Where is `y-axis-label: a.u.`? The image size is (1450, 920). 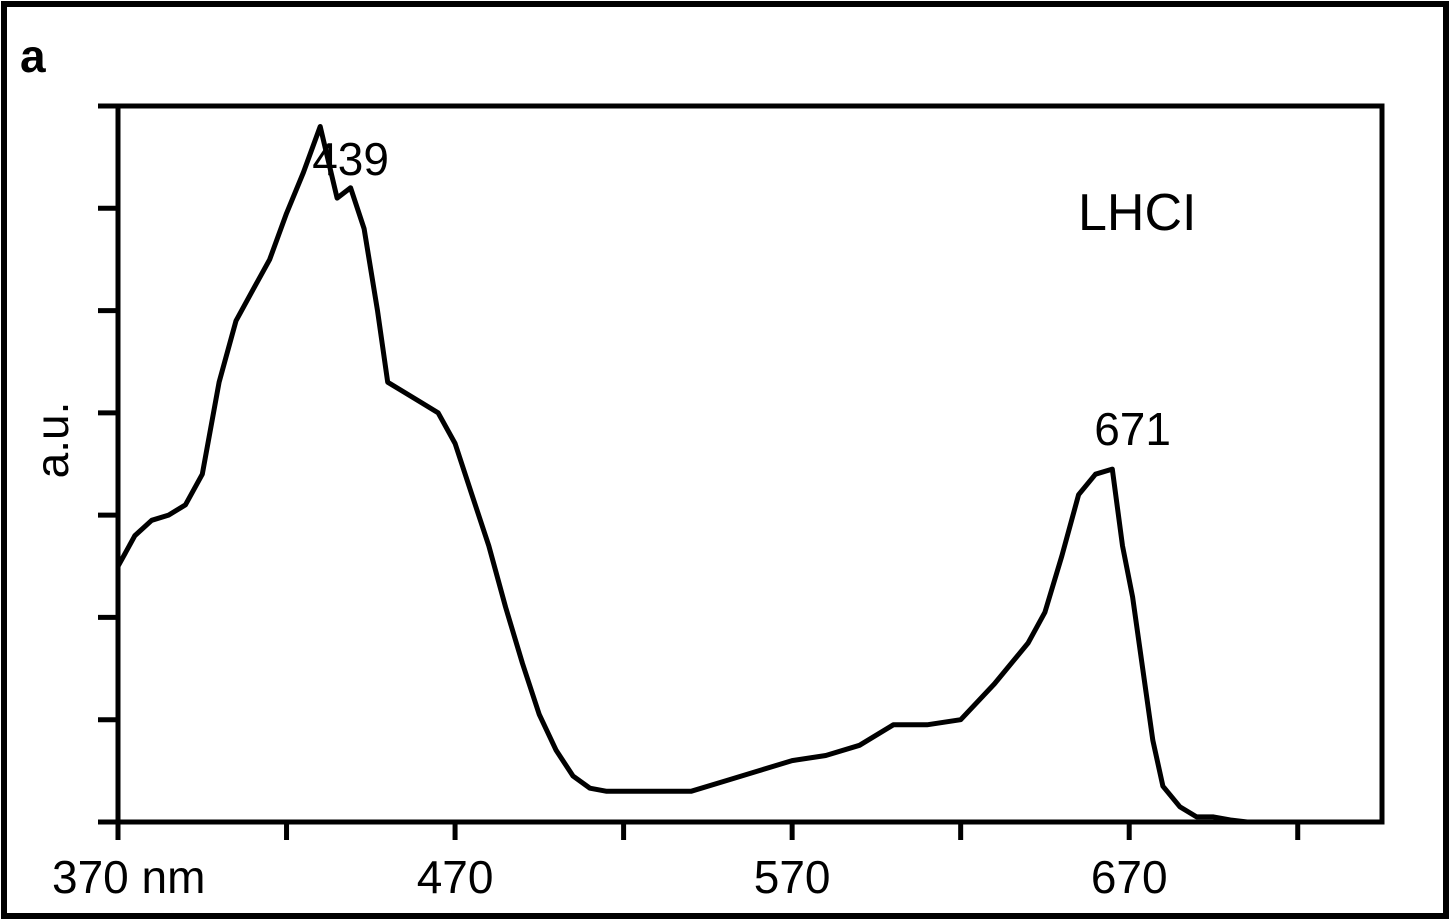 y-axis-label: a.u. is located at coordinates (52, 440).